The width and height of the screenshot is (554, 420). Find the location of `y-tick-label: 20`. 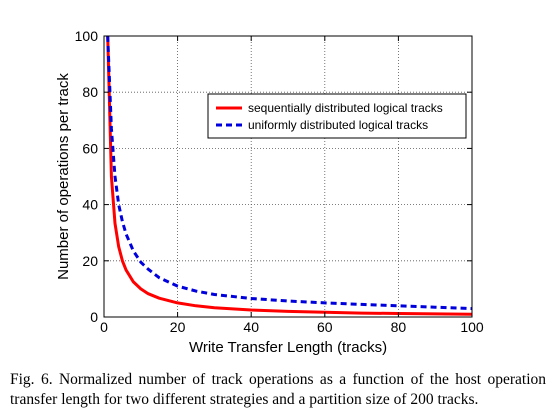

y-tick-label: 20 is located at coordinates (90, 261).